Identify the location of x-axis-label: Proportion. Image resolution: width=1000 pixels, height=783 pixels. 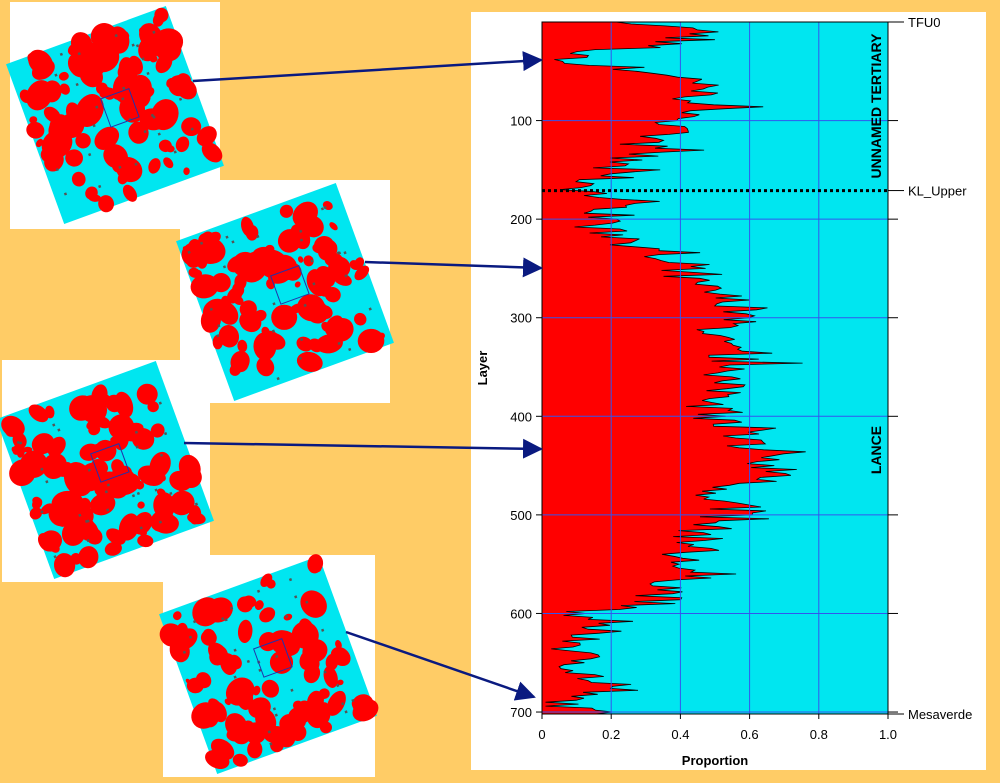
(715, 760).